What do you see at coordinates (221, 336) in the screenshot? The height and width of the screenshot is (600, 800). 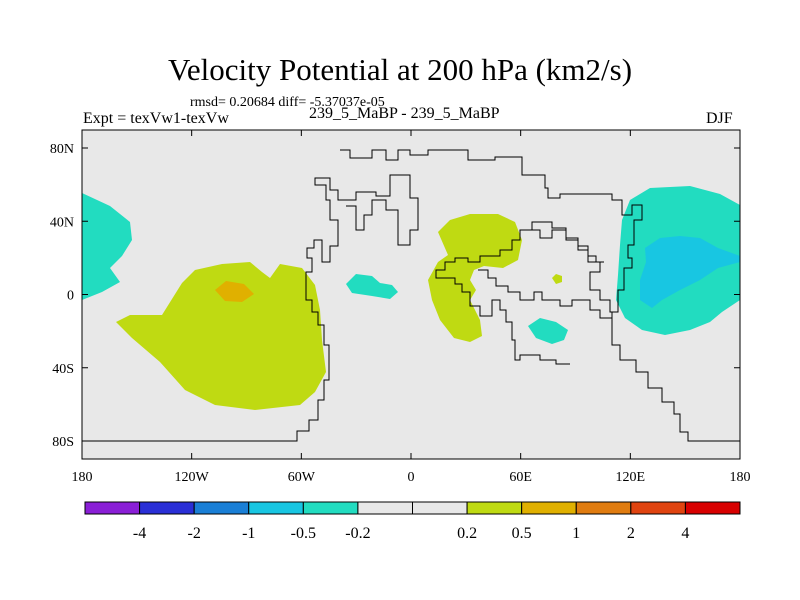 I see `contour-pos-south-america` at bounding box center [221, 336].